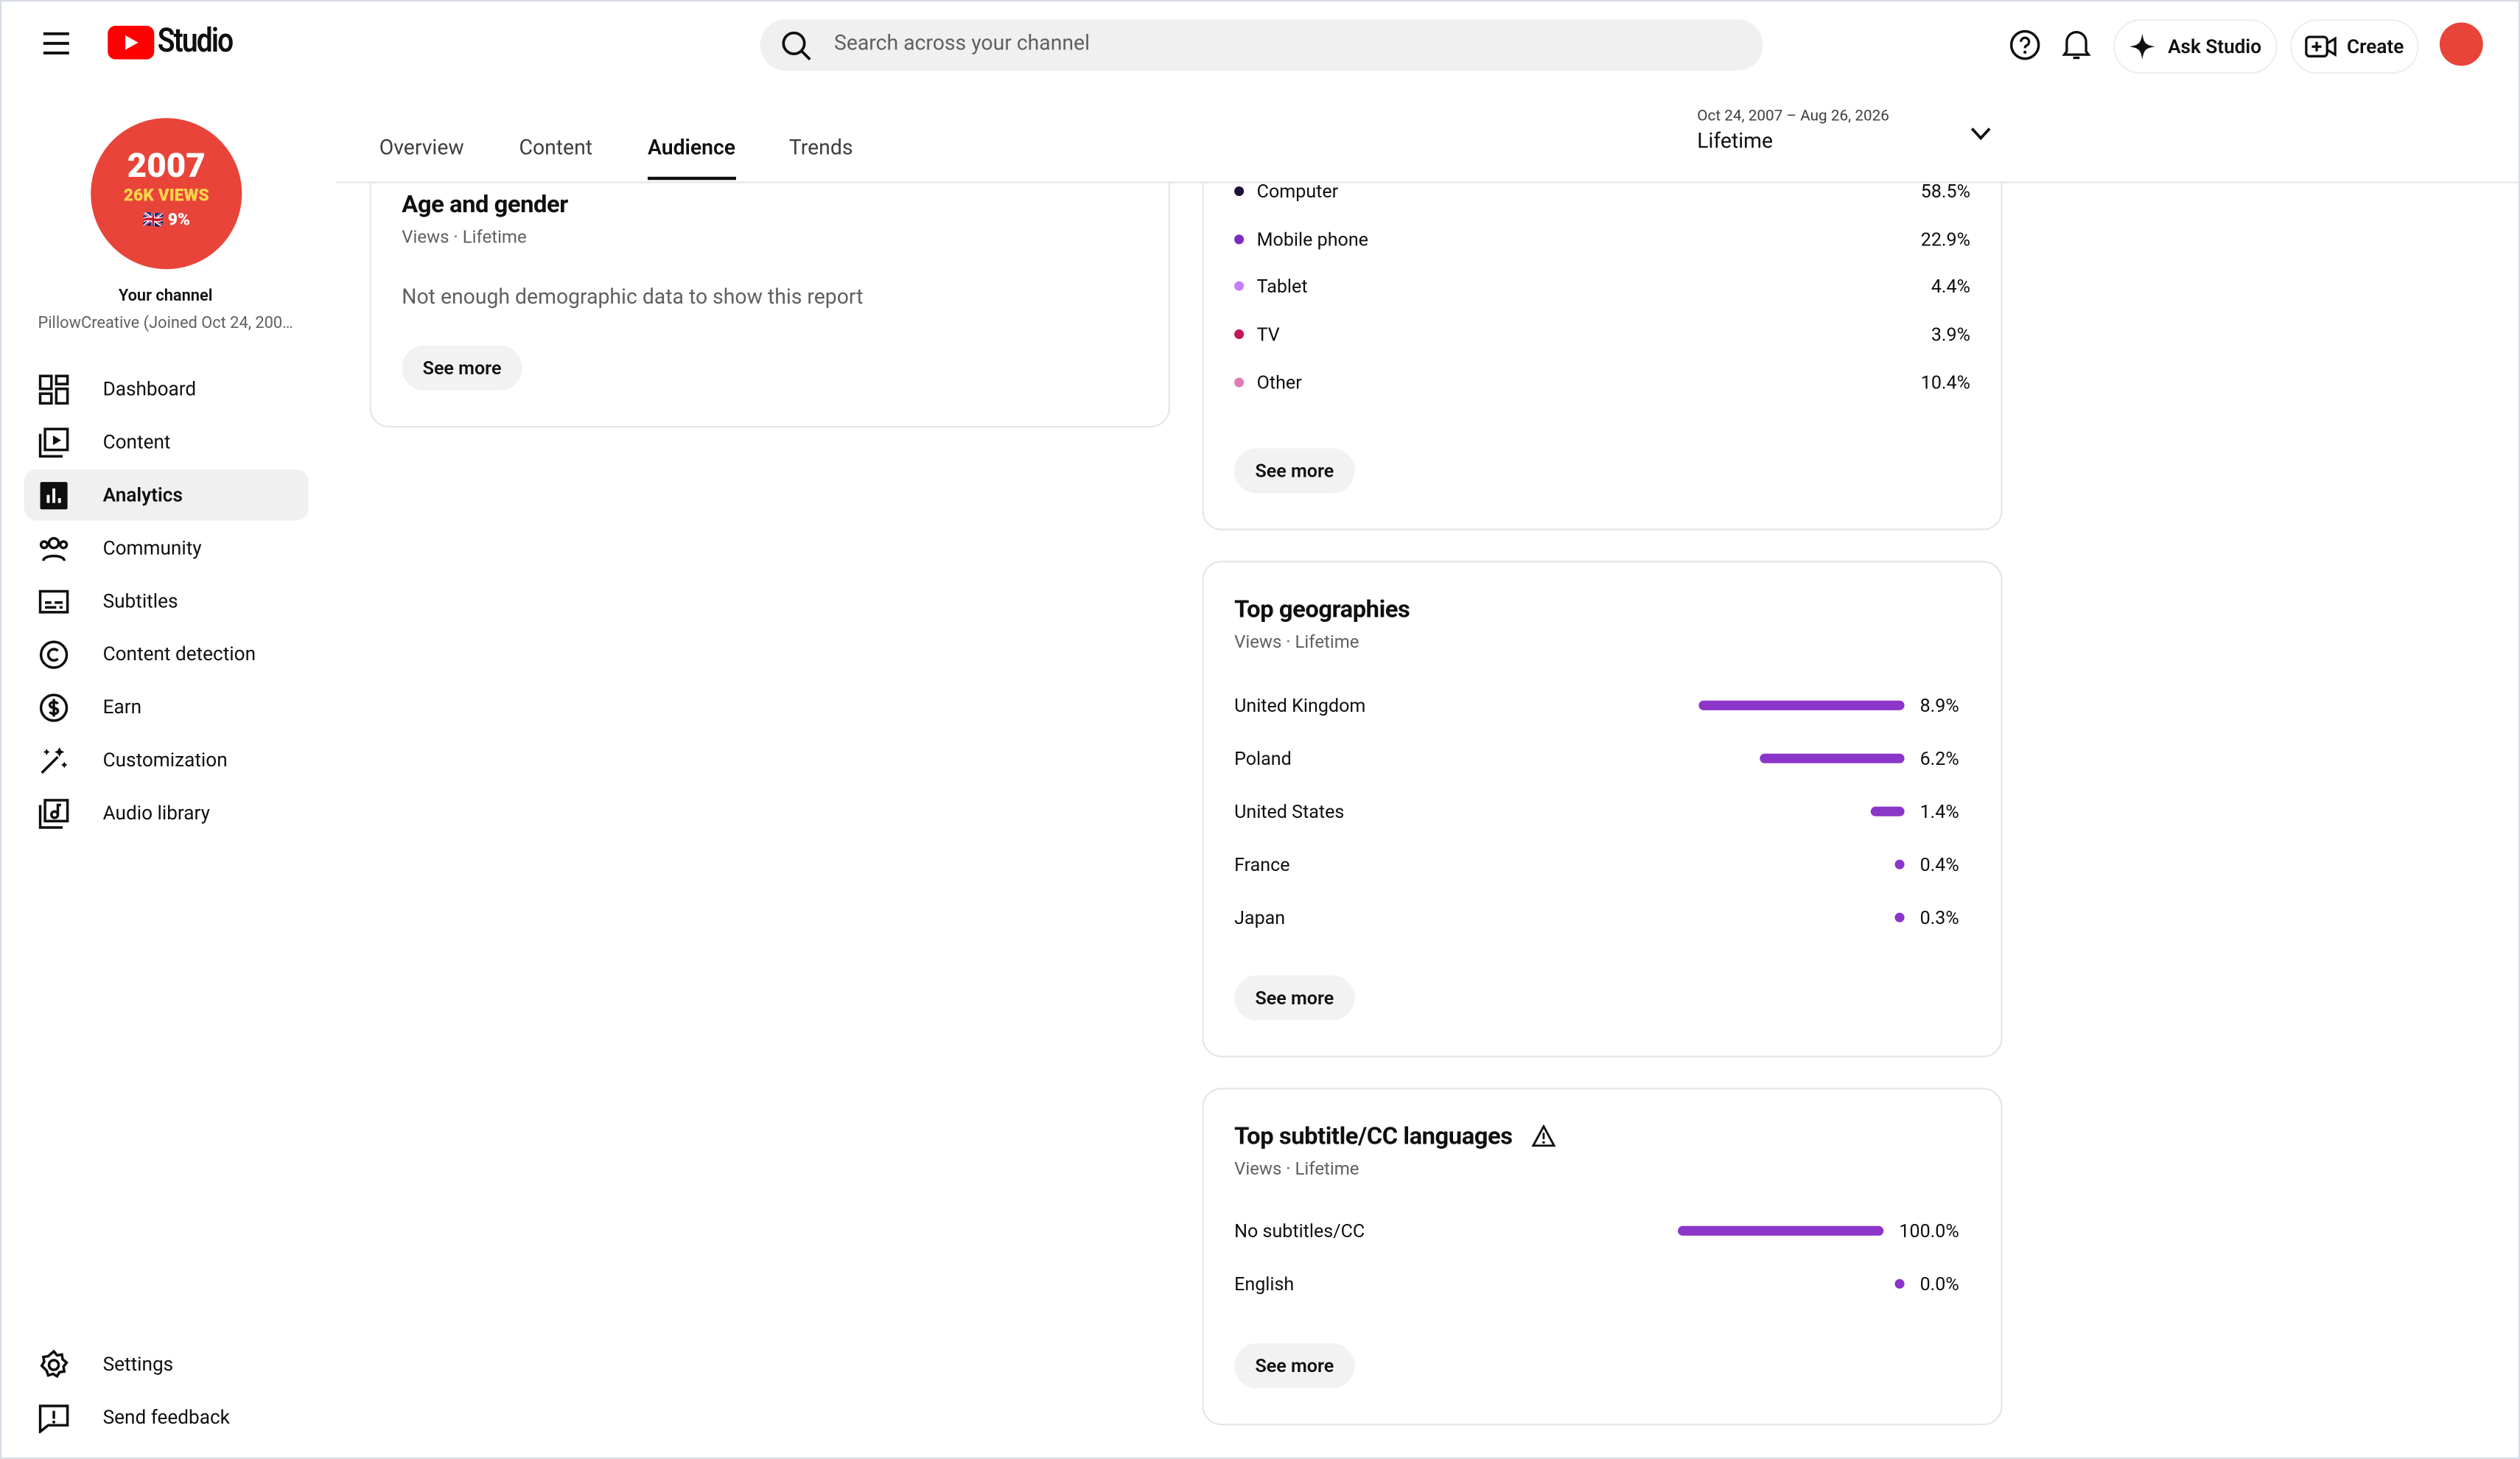 The image size is (2520, 1459). I want to click on row-name: English, so click(1264, 1284).